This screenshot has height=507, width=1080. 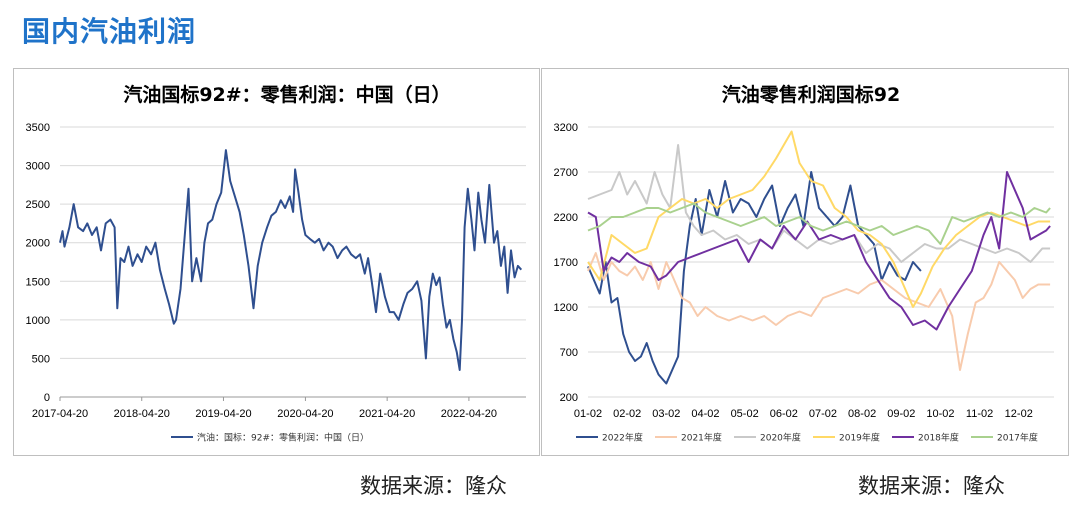 What do you see at coordinates (622, 438) in the screenshot?
I see `legend-label: 2022年度` at bounding box center [622, 438].